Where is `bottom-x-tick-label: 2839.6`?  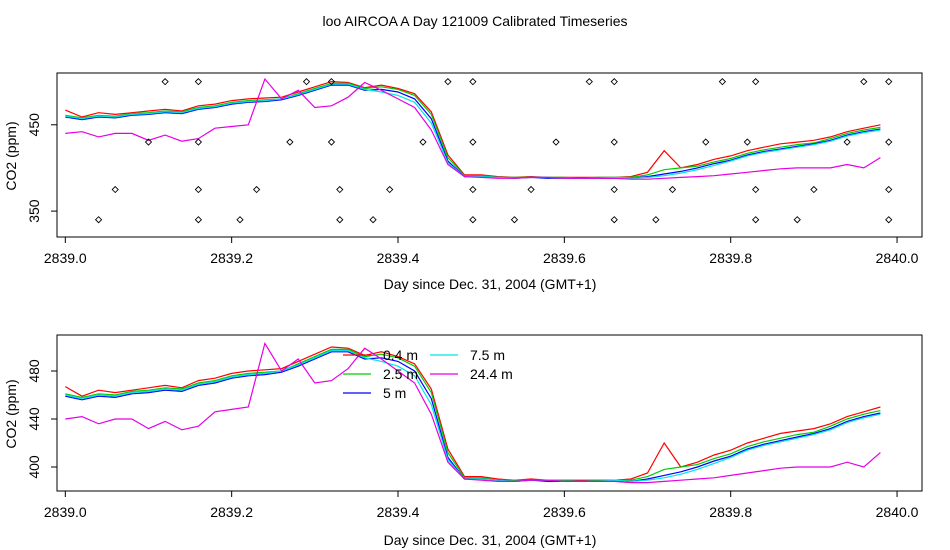 bottom-x-tick-label: 2839.6 is located at coordinates (564, 512).